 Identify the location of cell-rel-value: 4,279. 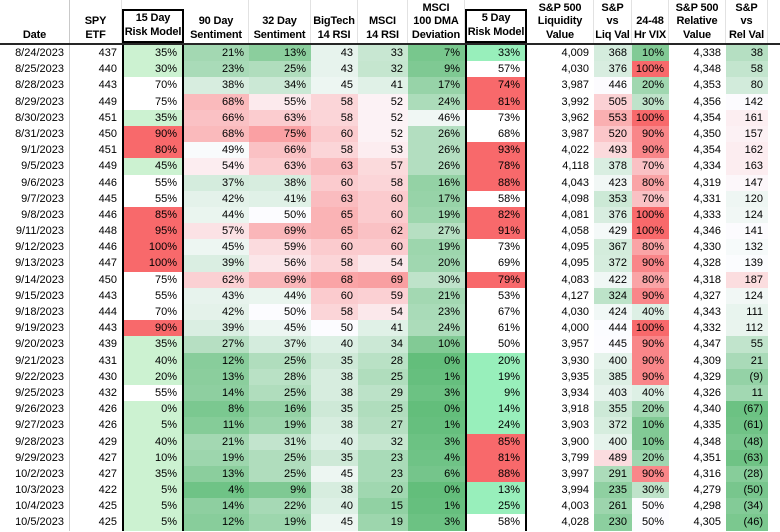
(707, 490).